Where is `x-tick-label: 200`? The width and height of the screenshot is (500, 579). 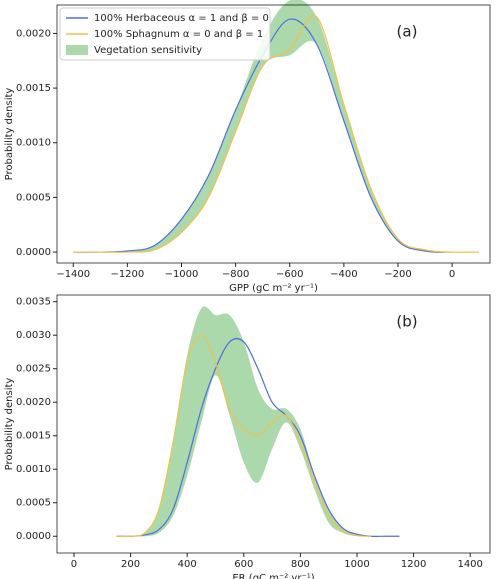
x-tick-label: 200 is located at coordinates (130, 564).